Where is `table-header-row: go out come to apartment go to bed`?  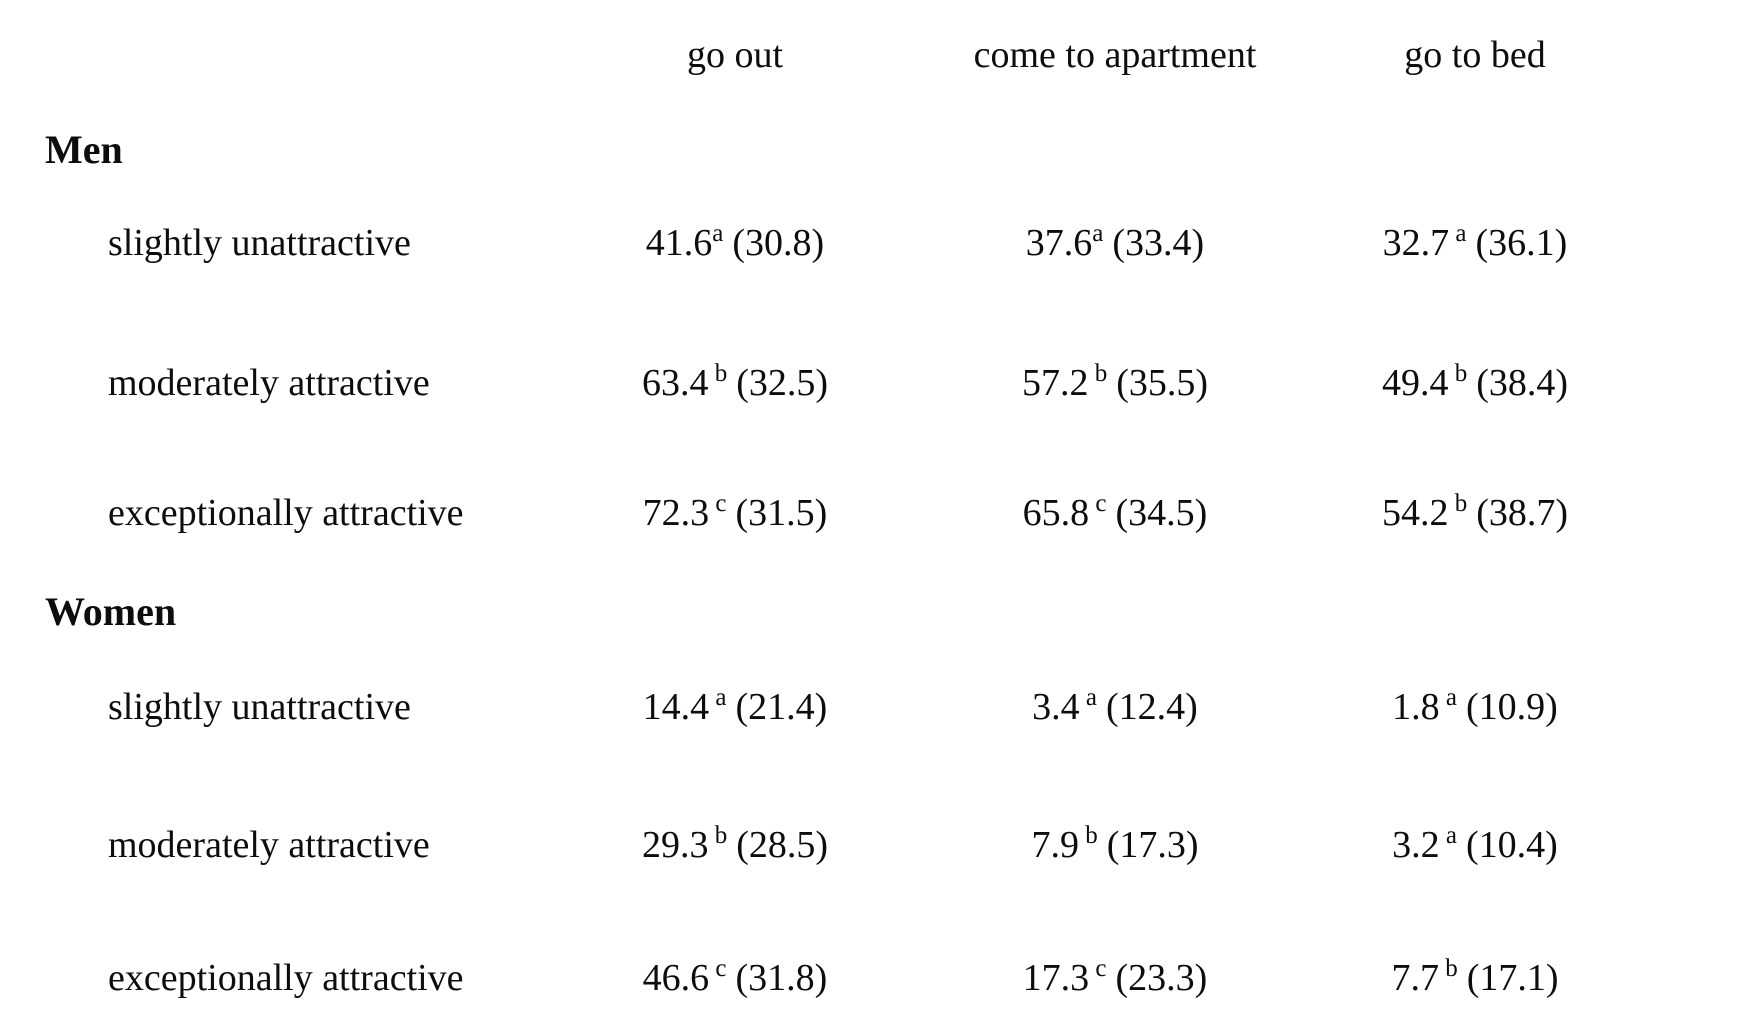 table-header-row: go out come to apartment go to bed is located at coordinates (875, 55).